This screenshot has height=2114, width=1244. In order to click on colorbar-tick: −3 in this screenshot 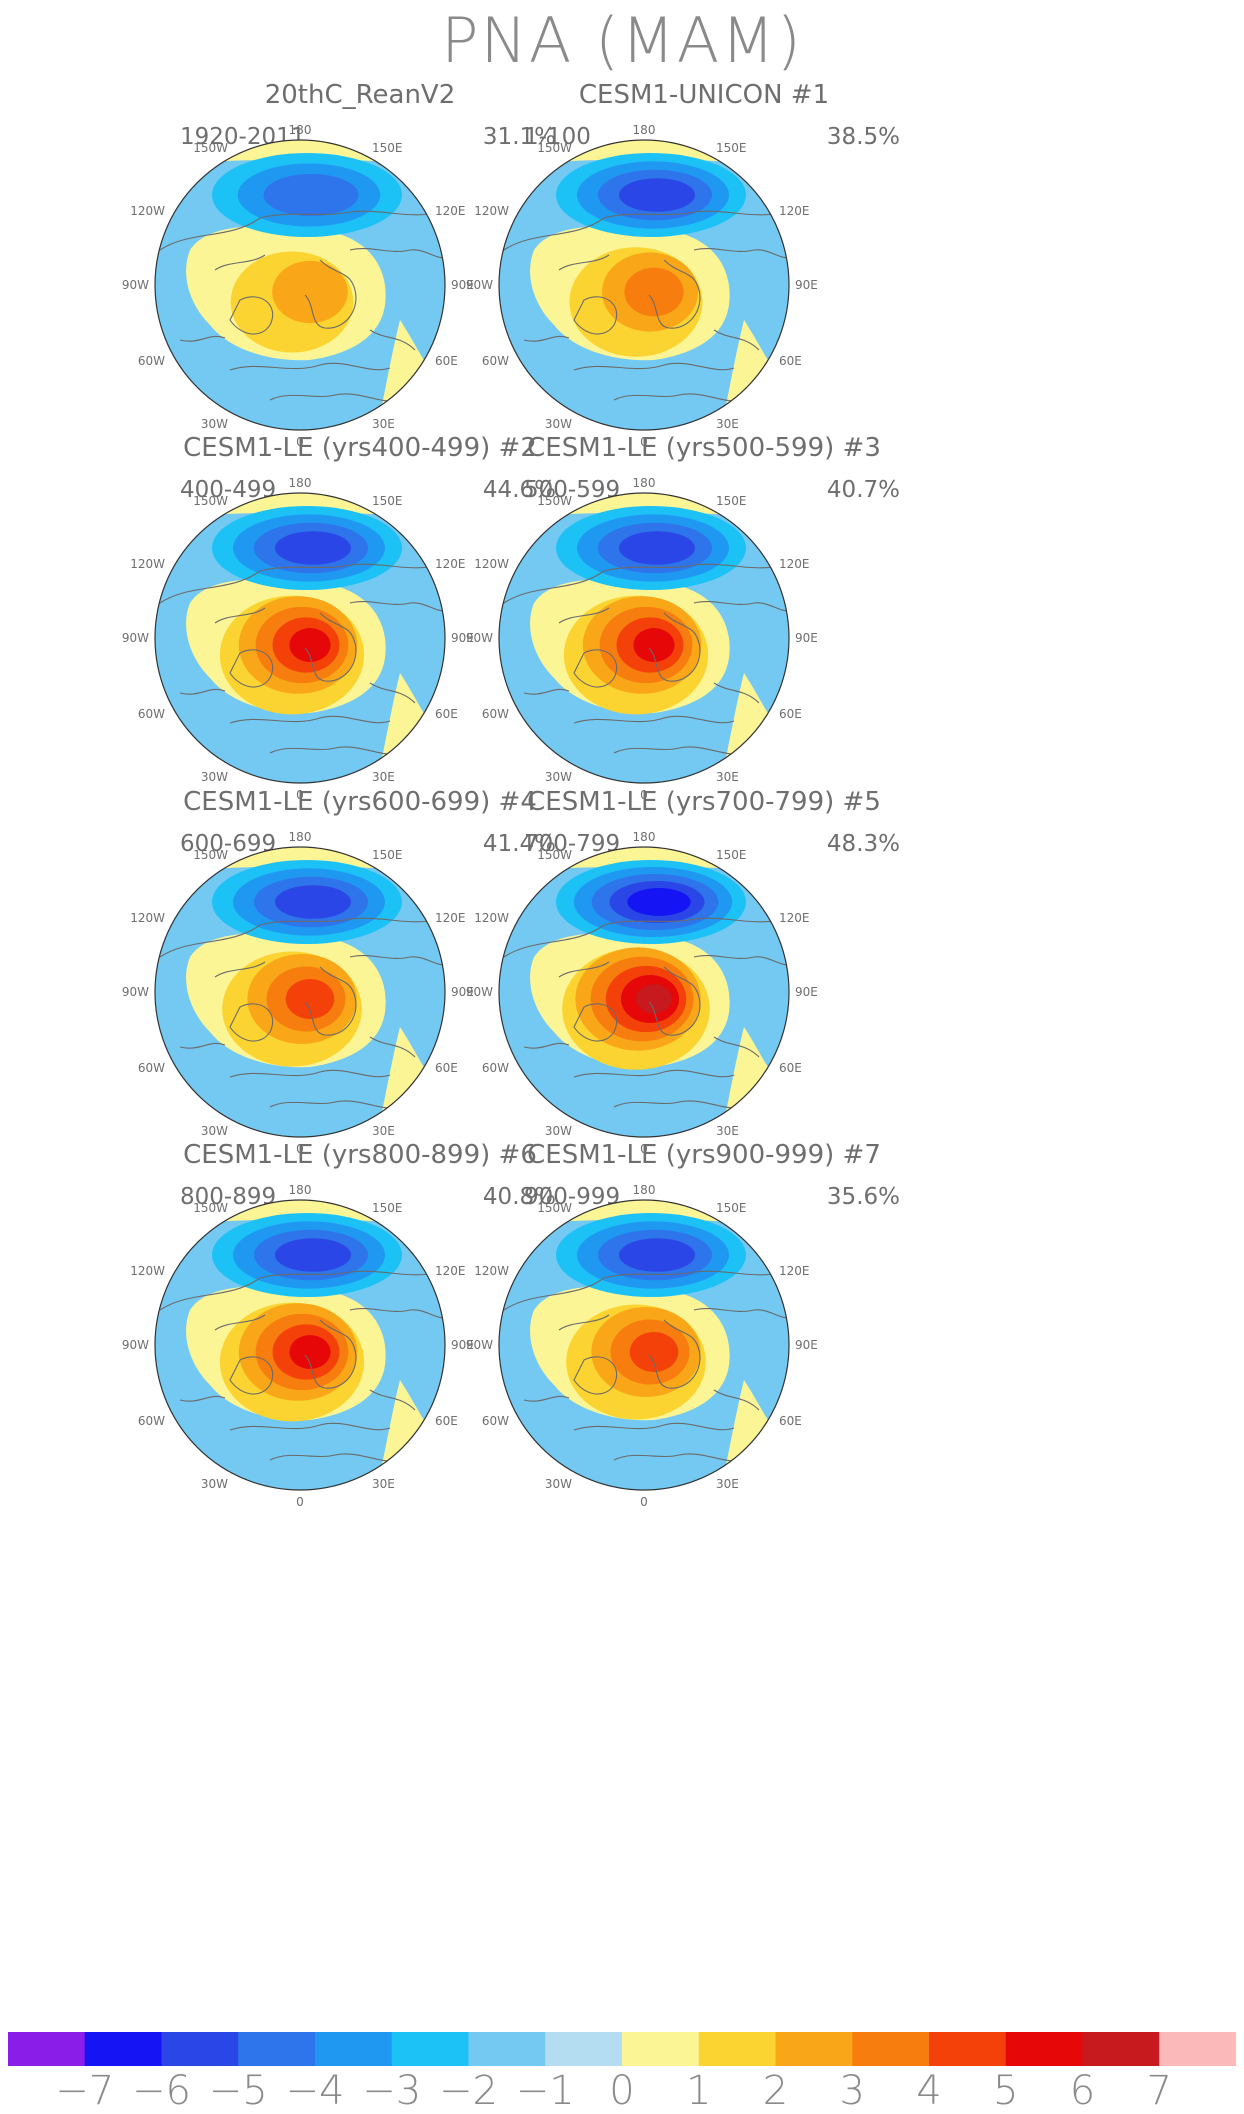, I will do `click(392, 2091)`.